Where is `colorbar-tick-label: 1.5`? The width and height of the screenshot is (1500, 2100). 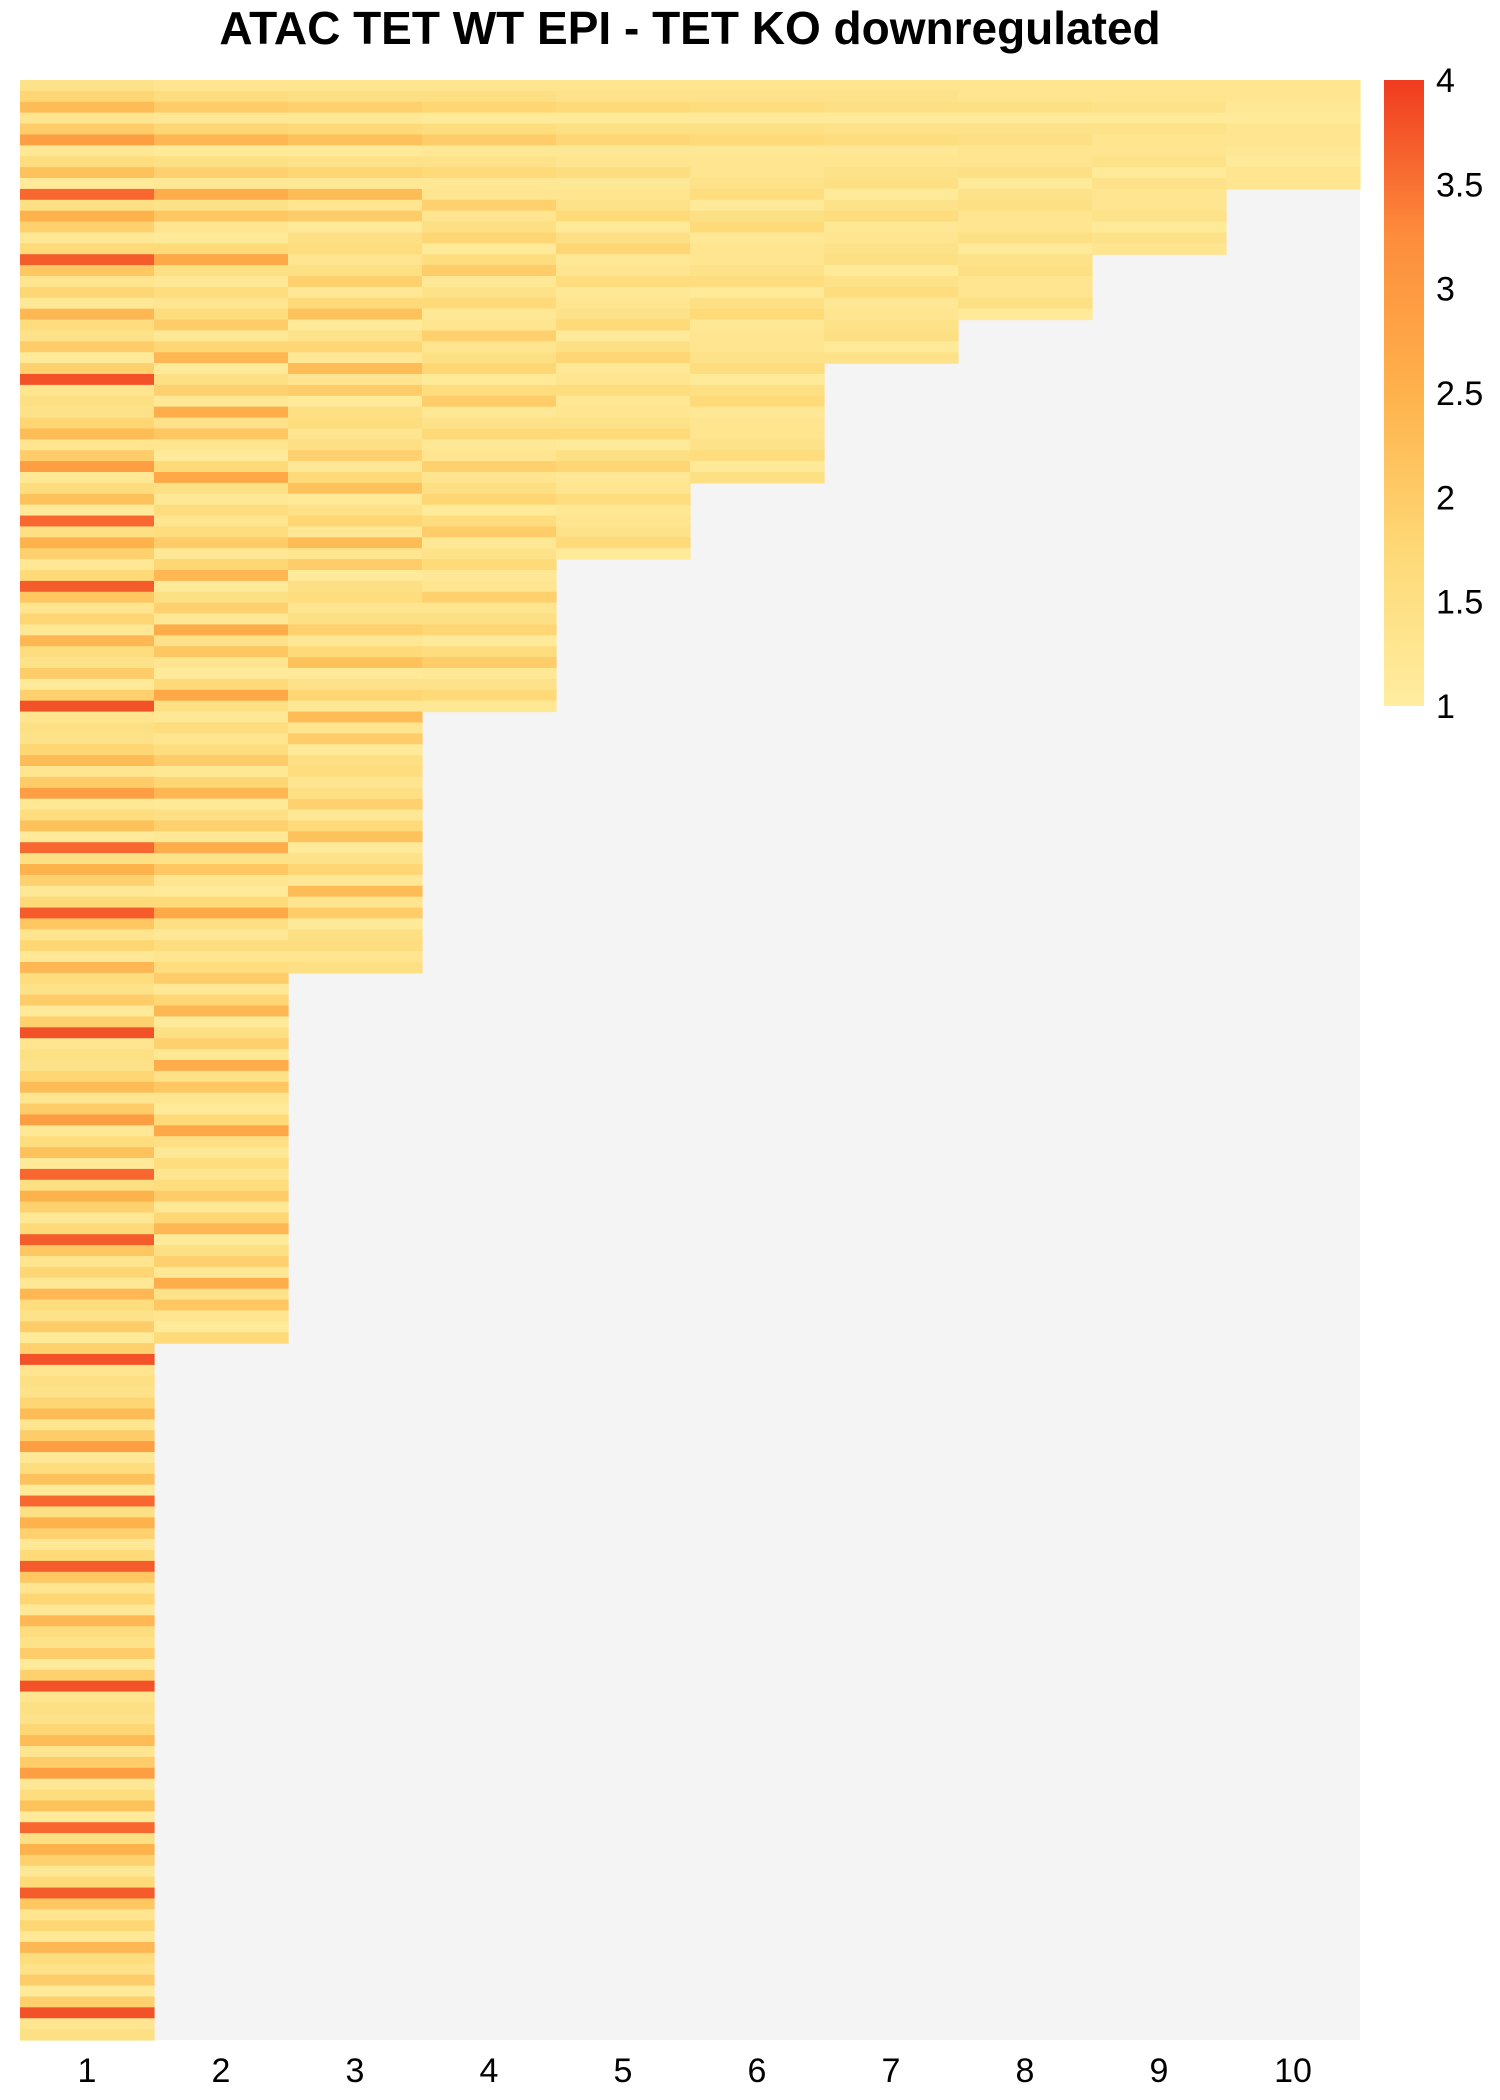 colorbar-tick-label: 1.5 is located at coordinates (1459, 603).